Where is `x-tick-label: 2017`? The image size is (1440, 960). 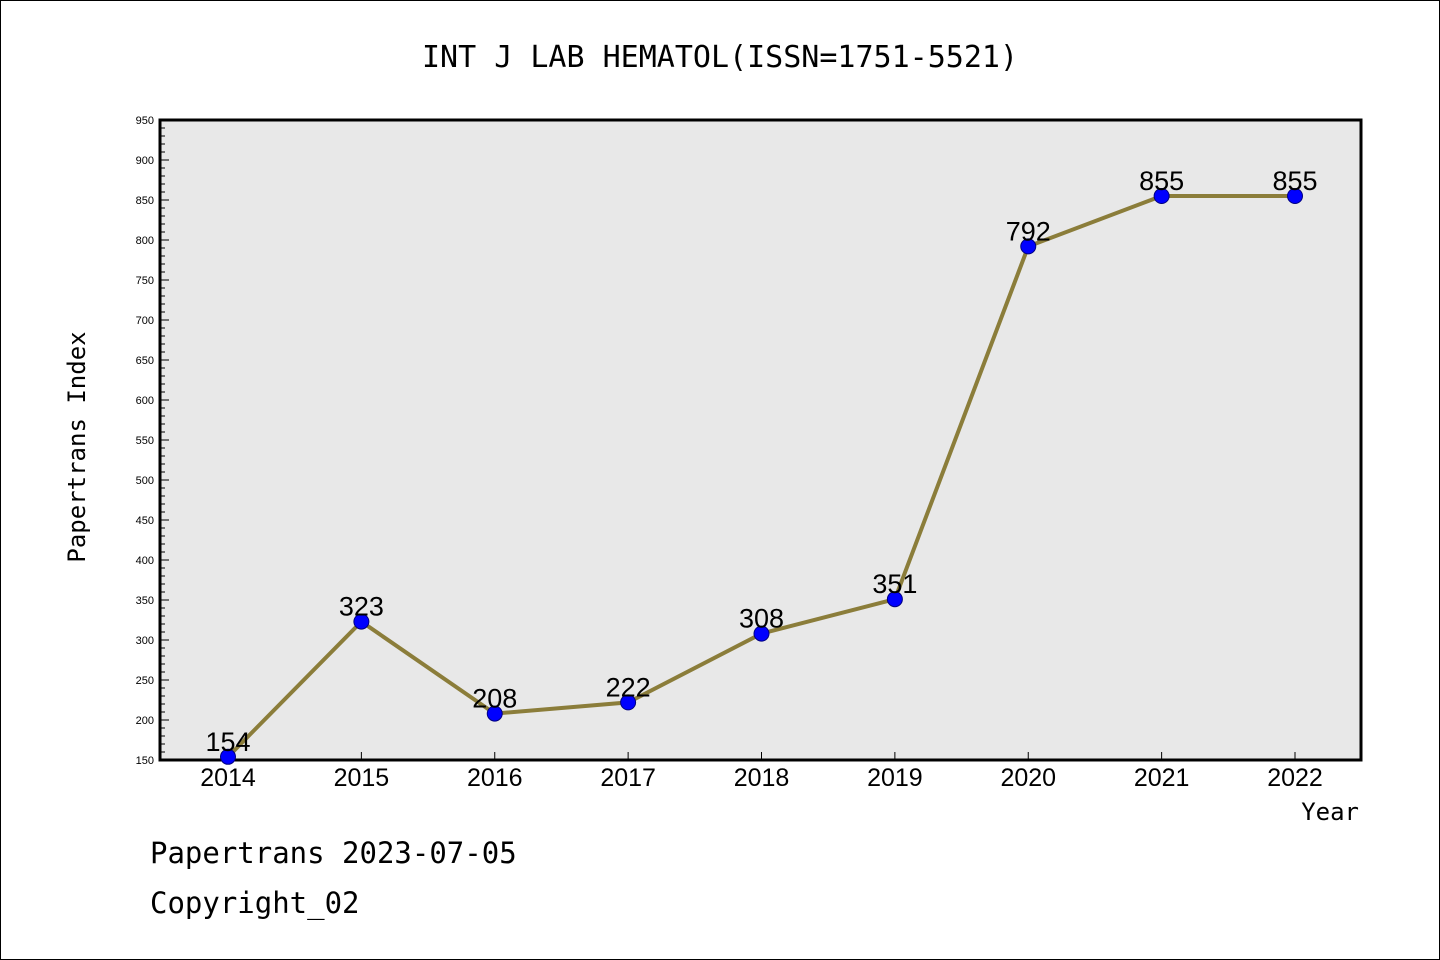 x-tick-label: 2017 is located at coordinates (628, 778).